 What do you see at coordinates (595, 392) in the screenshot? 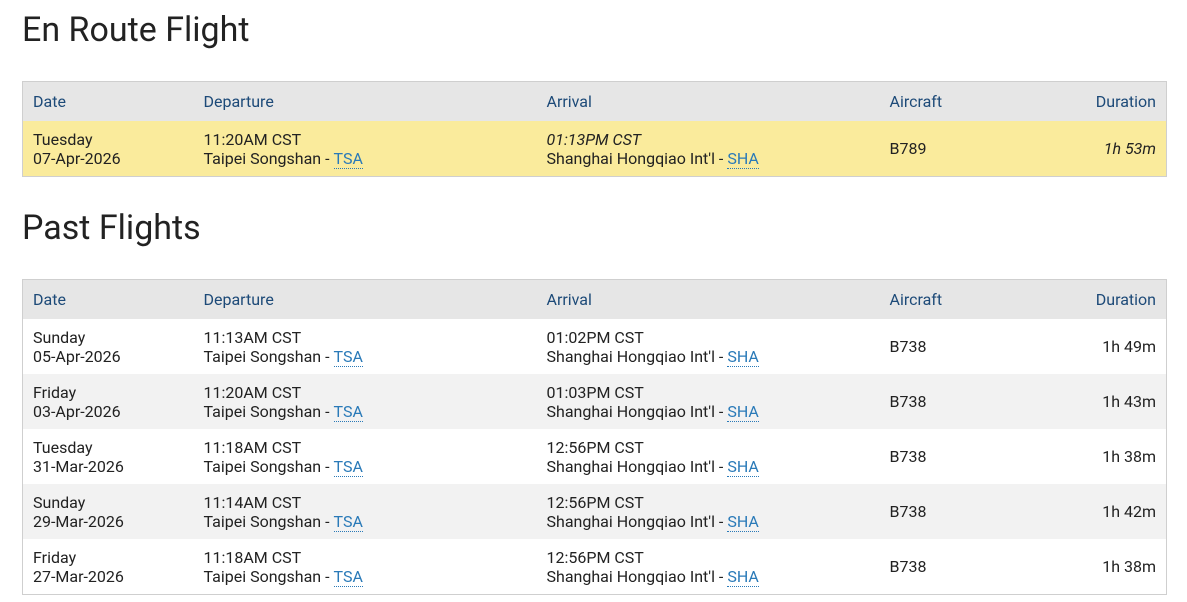
I see `arrival-time: 01:03PM CST` at bounding box center [595, 392].